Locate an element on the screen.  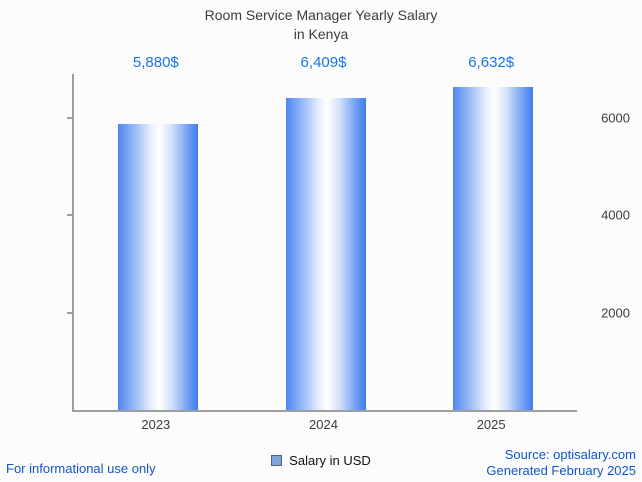
x-axis-label-2025: 2025 is located at coordinates (491, 424).